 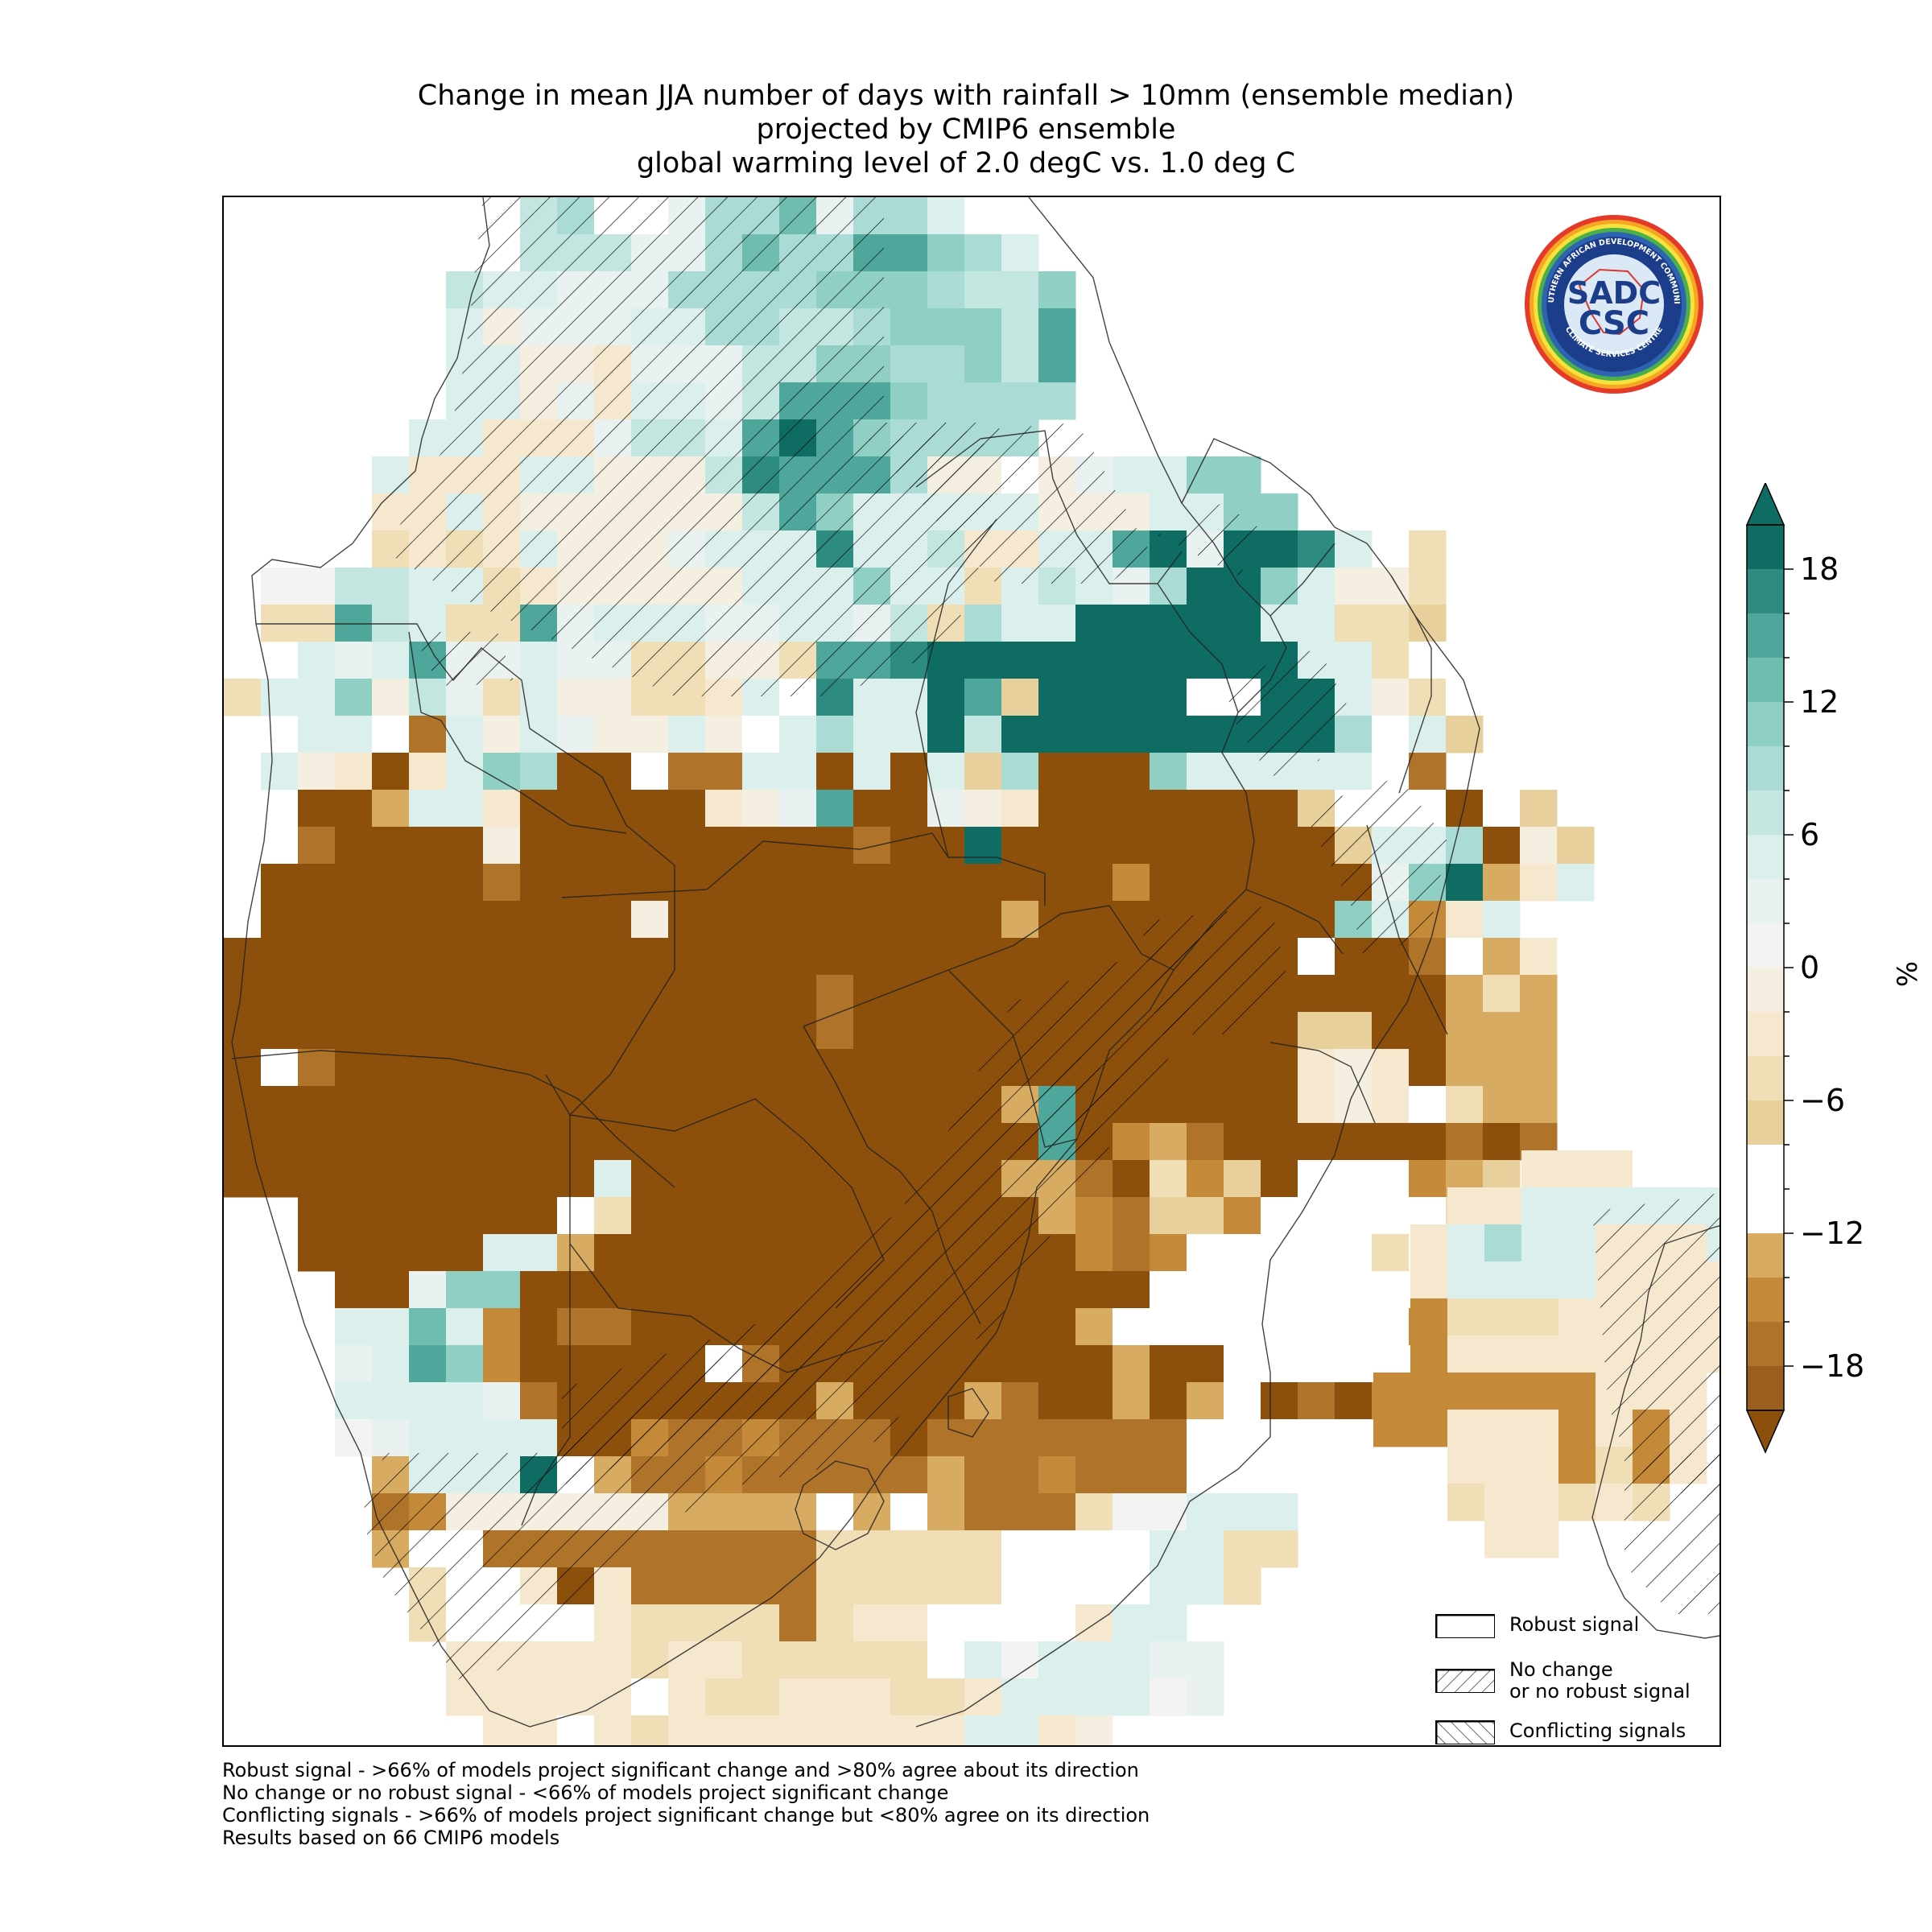 What do you see at coordinates (1671, 1533) in the screenshot?
I see `hatch-region` at bounding box center [1671, 1533].